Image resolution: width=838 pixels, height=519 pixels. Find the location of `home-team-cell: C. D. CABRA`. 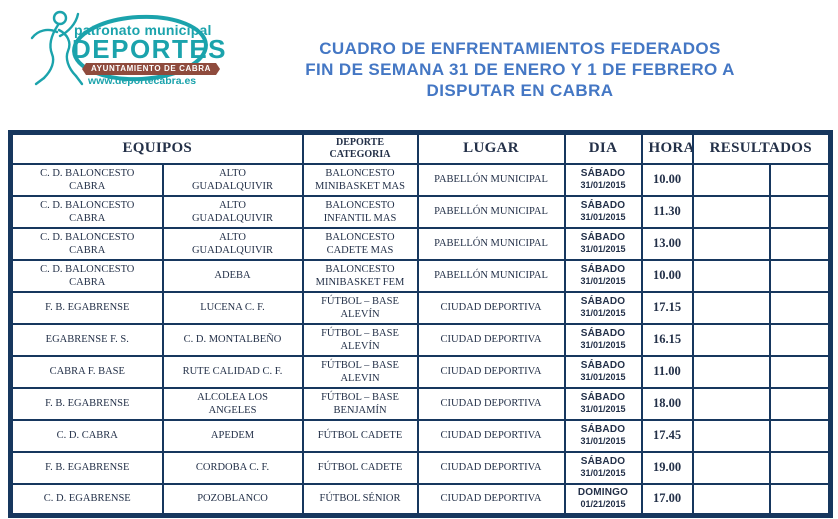

home-team-cell: C. D. CABRA is located at coordinates (86, 435).